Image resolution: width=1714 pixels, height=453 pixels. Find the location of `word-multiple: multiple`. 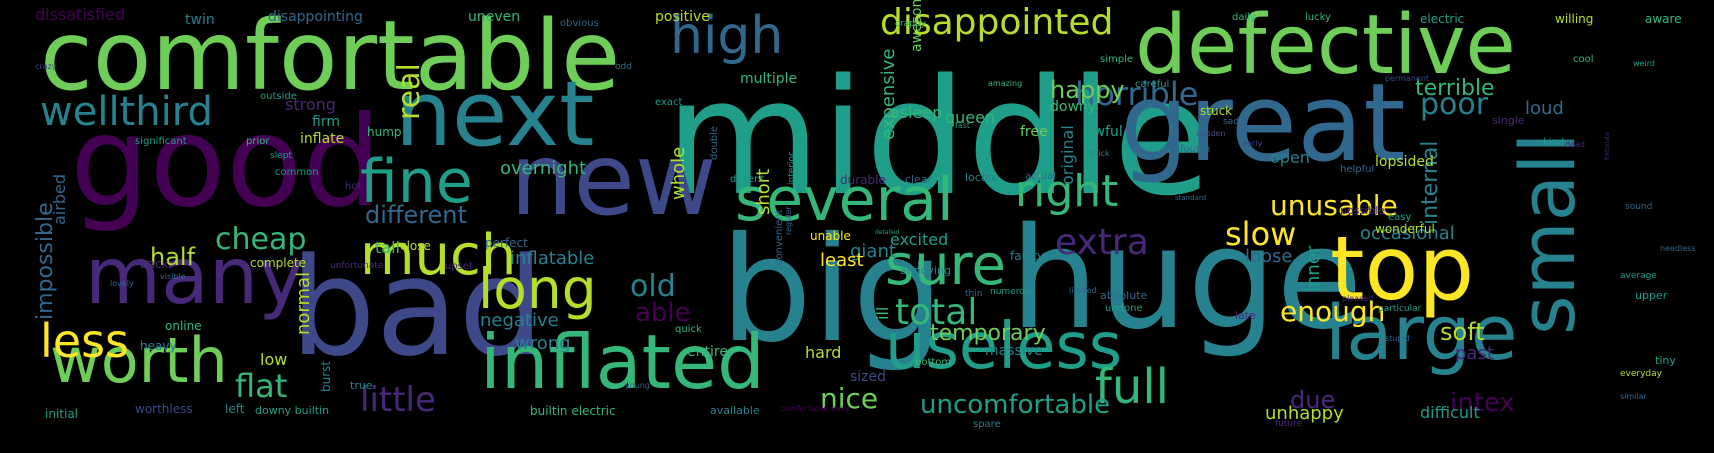

word-multiple: multiple is located at coordinates (769, 79).